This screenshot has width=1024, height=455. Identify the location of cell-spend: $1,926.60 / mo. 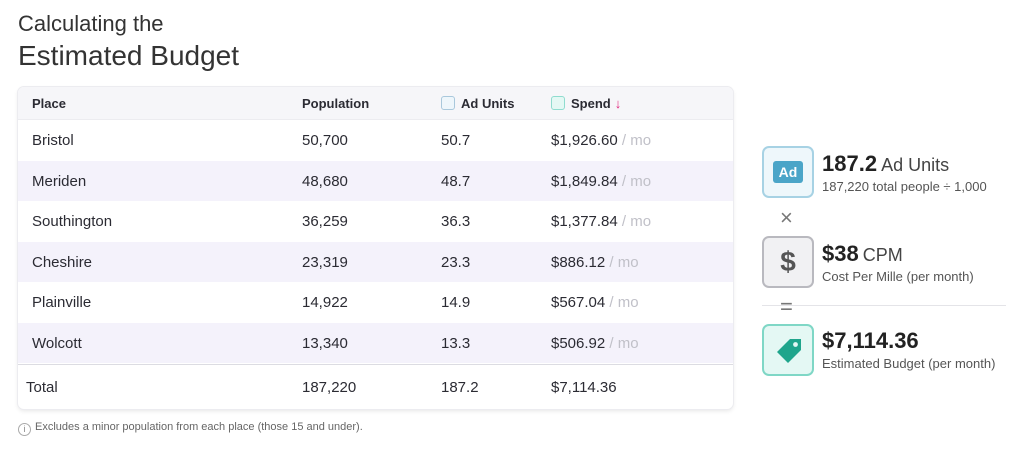
(601, 140).